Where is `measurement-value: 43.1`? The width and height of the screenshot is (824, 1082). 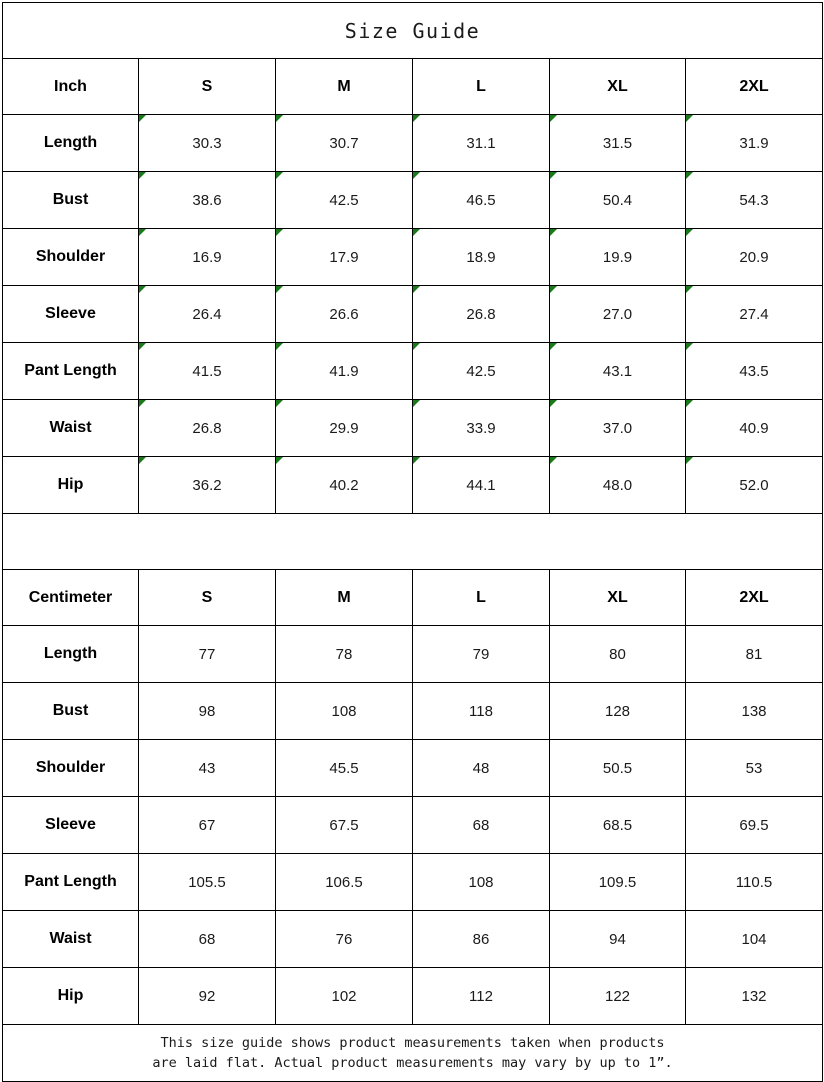
measurement-value: 43.1 is located at coordinates (617, 371).